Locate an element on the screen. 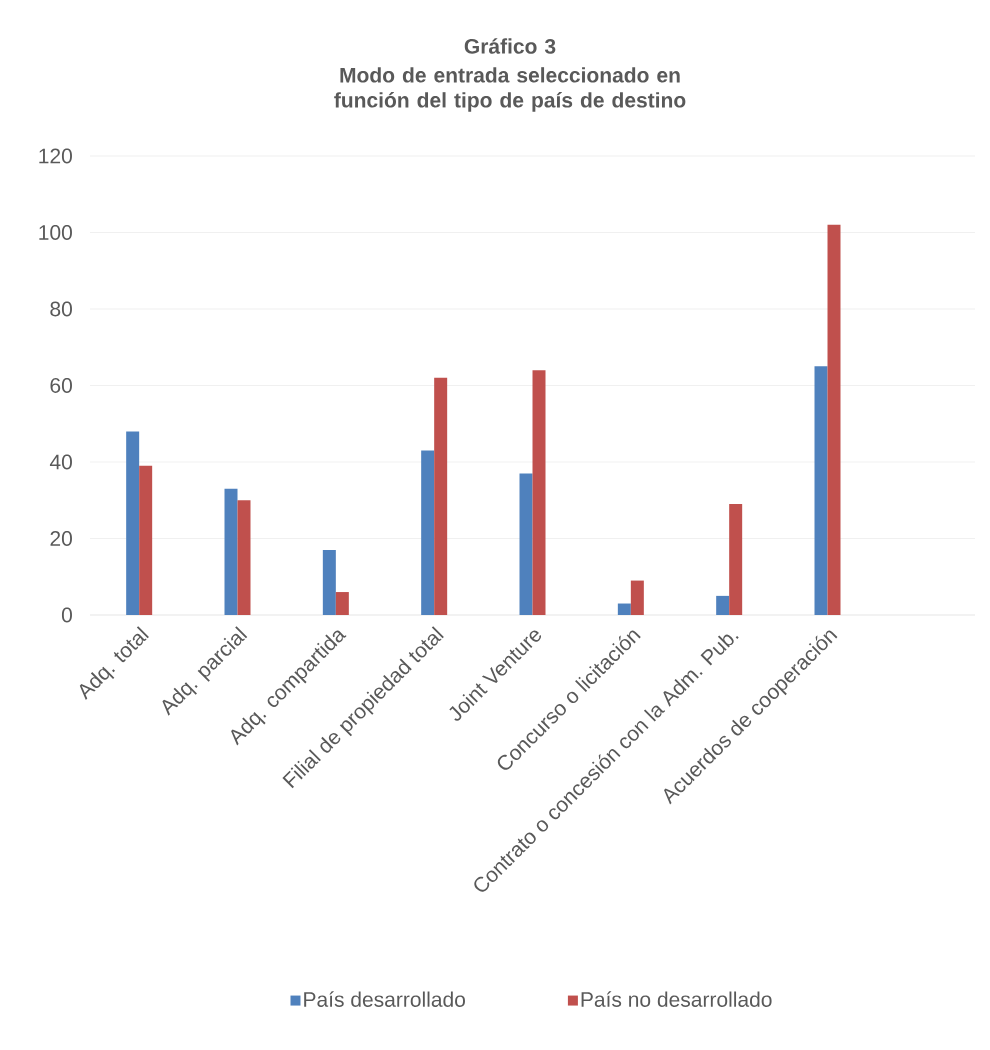 Image resolution: width=990 pixels, height=1050 pixels. y-tick-label: 40 is located at coordinates (60, 462).